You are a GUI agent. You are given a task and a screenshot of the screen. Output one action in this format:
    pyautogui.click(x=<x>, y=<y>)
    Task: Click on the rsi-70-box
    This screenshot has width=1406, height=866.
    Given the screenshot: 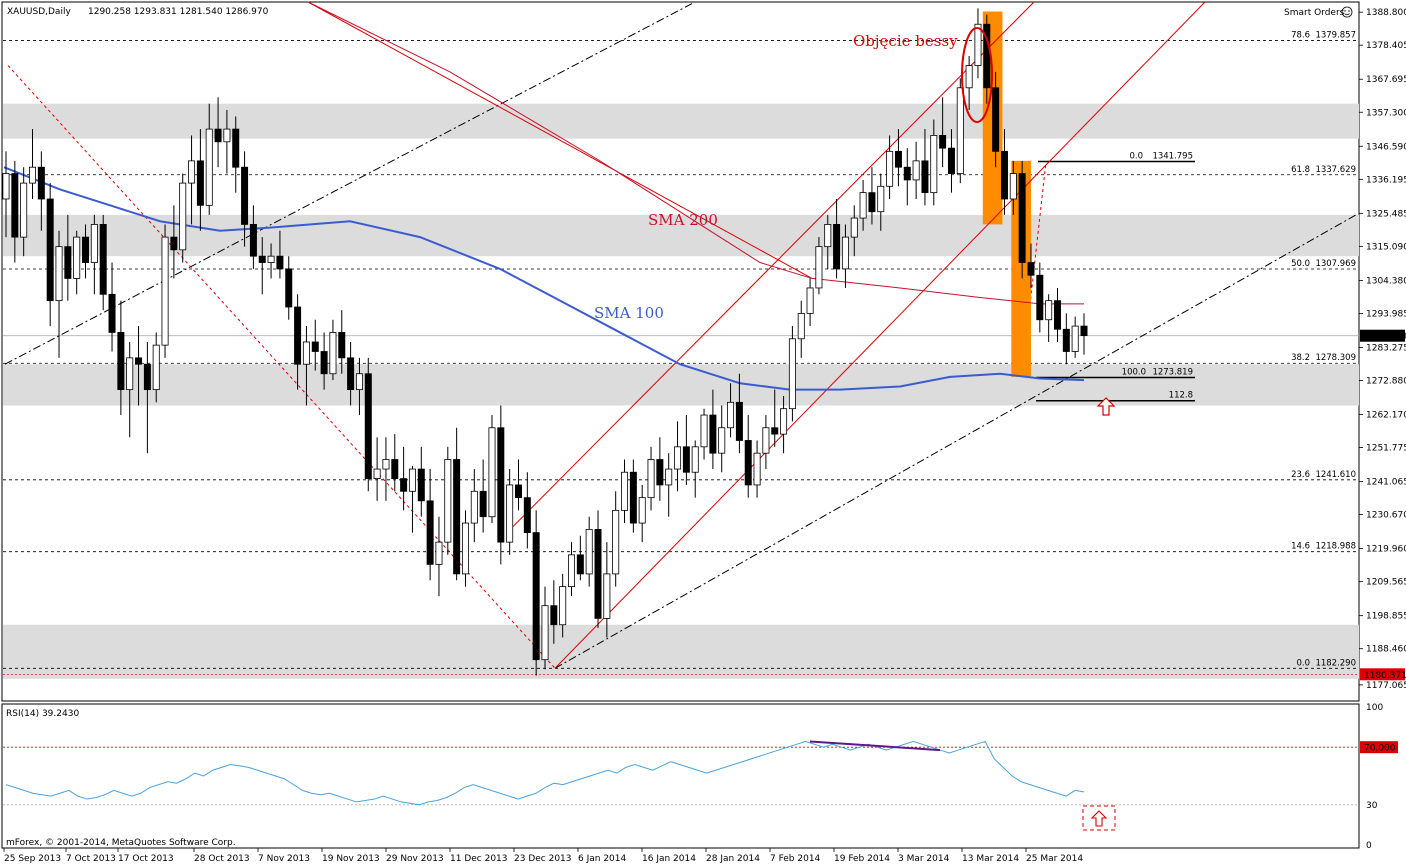 What is the action you would take?
    pyautogui.click(x=1379, y=747)
    